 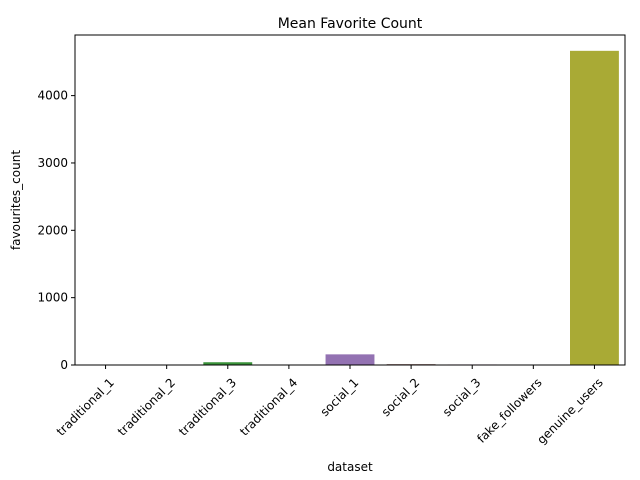 I want to click on x-tick-label: social_1, so click(x=340, y=397).